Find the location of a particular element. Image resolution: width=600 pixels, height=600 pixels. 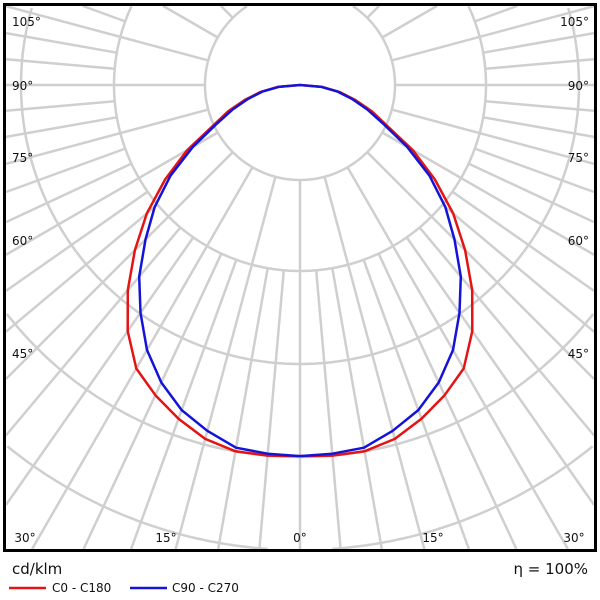

angle-label: 0° is located at coordinates (300, 538).